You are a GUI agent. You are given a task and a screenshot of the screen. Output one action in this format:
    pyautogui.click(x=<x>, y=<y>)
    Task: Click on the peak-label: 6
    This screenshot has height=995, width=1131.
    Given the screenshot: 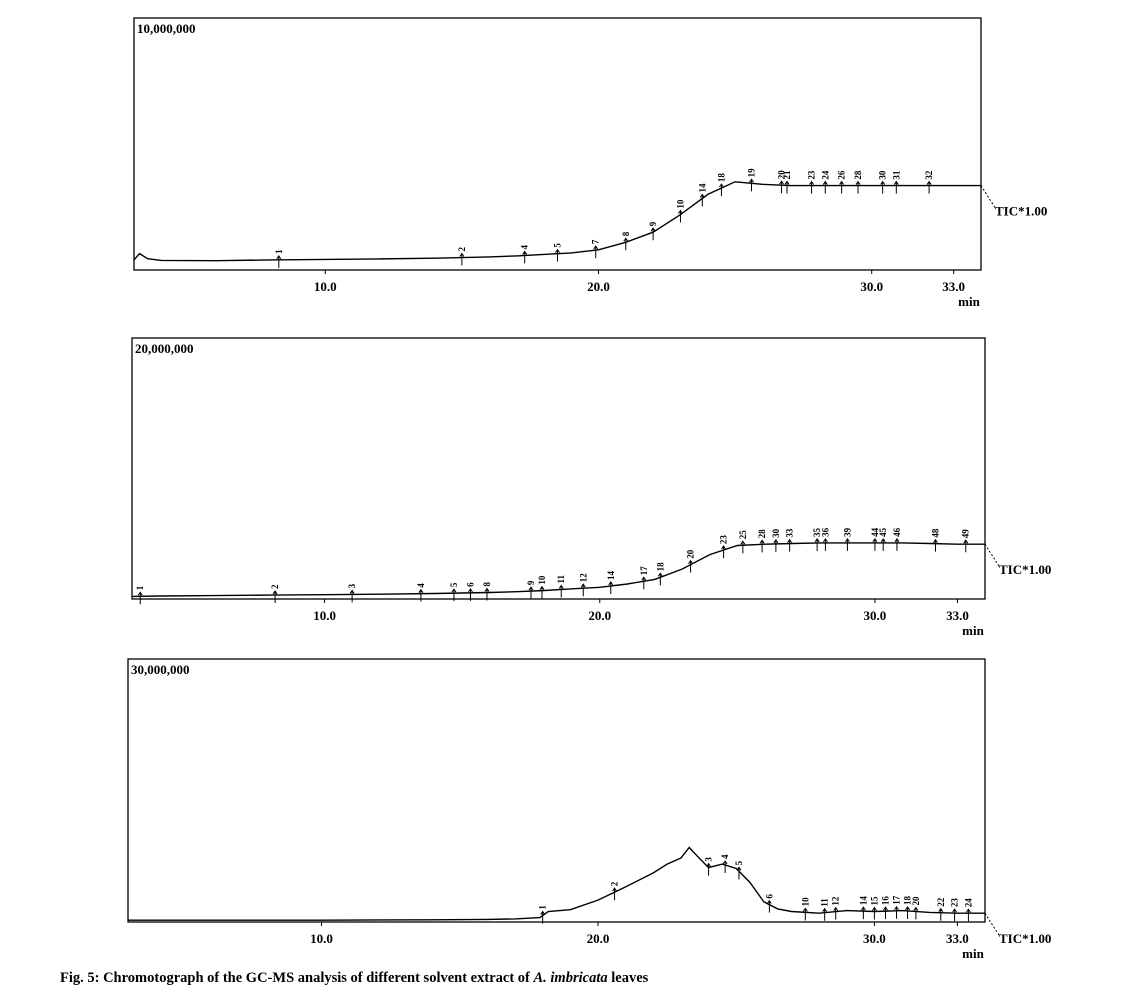 What is the action you would take?
    pyautogui.click(x=470, y=584)
    